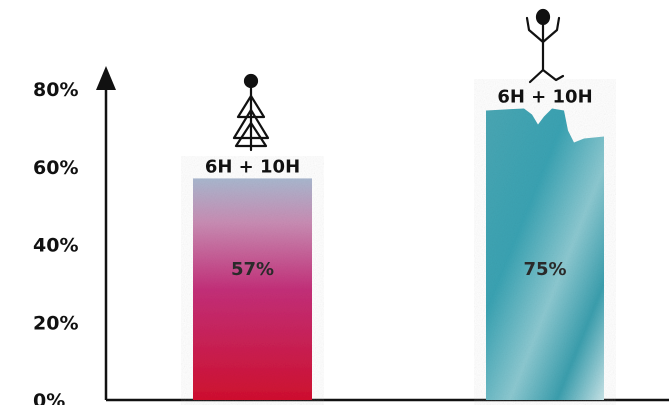 The height and width of the screenshot is (405, 669). I want to click on y-tick-label: 20%, so click(55, 323).